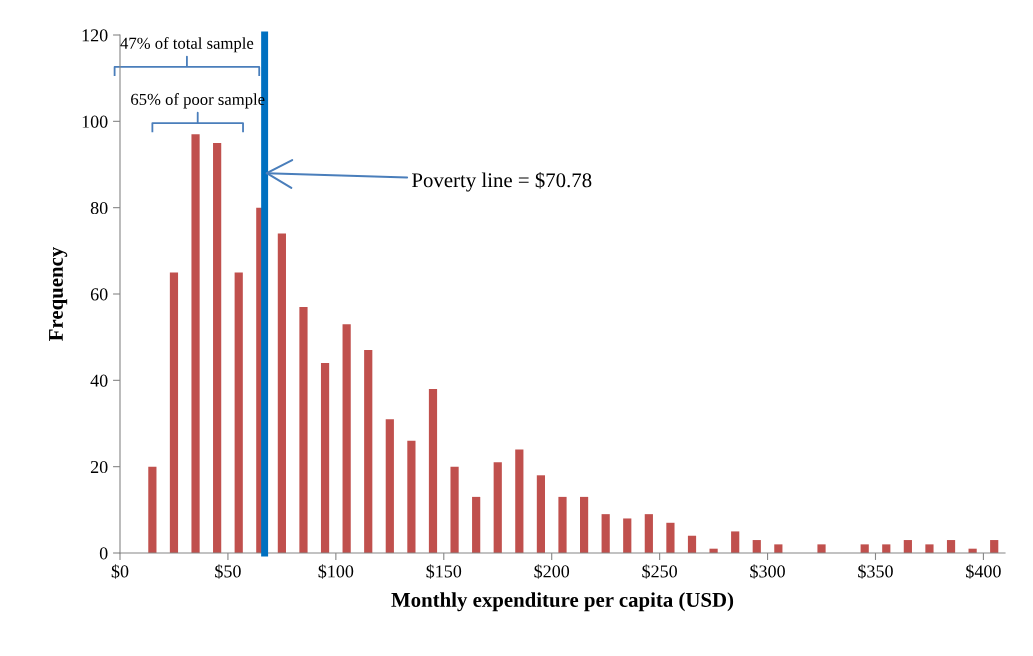 The image size is (1033, 656). What do you see at coordinates (120, 571) in the screenshot?
I see `x-tick-label: $0` at bounding box center [120, 571].